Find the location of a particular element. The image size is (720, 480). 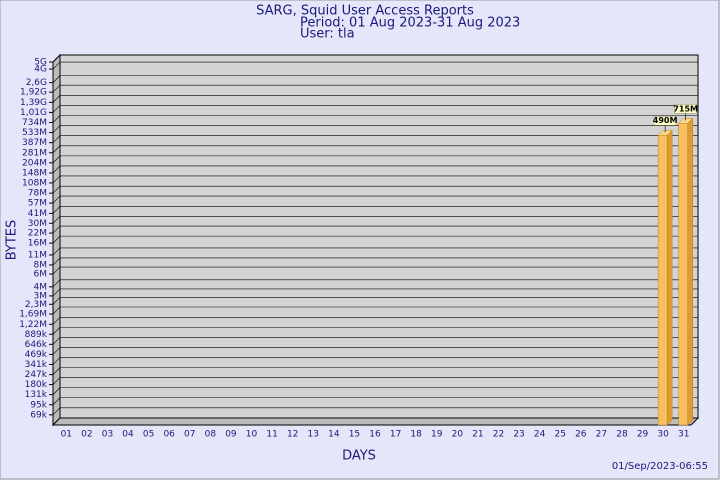

x-tick-label: 27 is located at coordinates (601, 435).